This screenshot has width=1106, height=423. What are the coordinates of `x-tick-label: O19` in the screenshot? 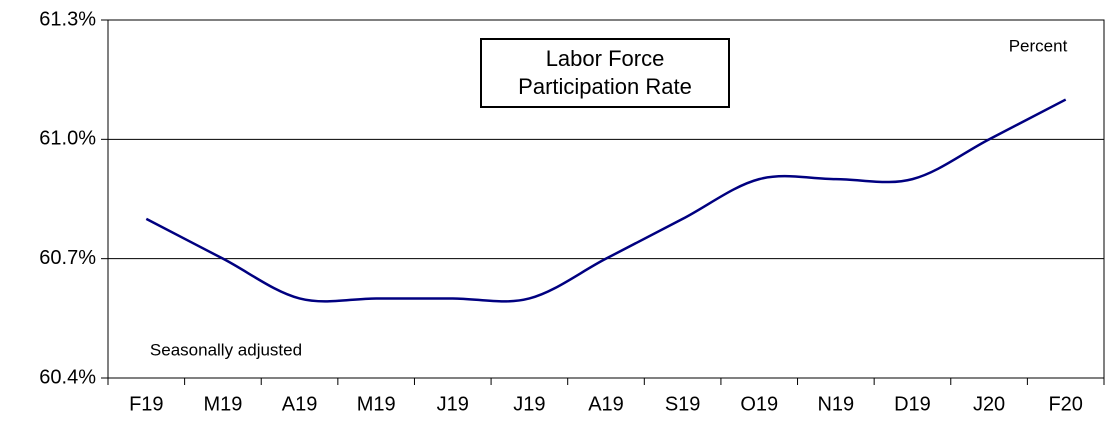 It's located at (759, 404).